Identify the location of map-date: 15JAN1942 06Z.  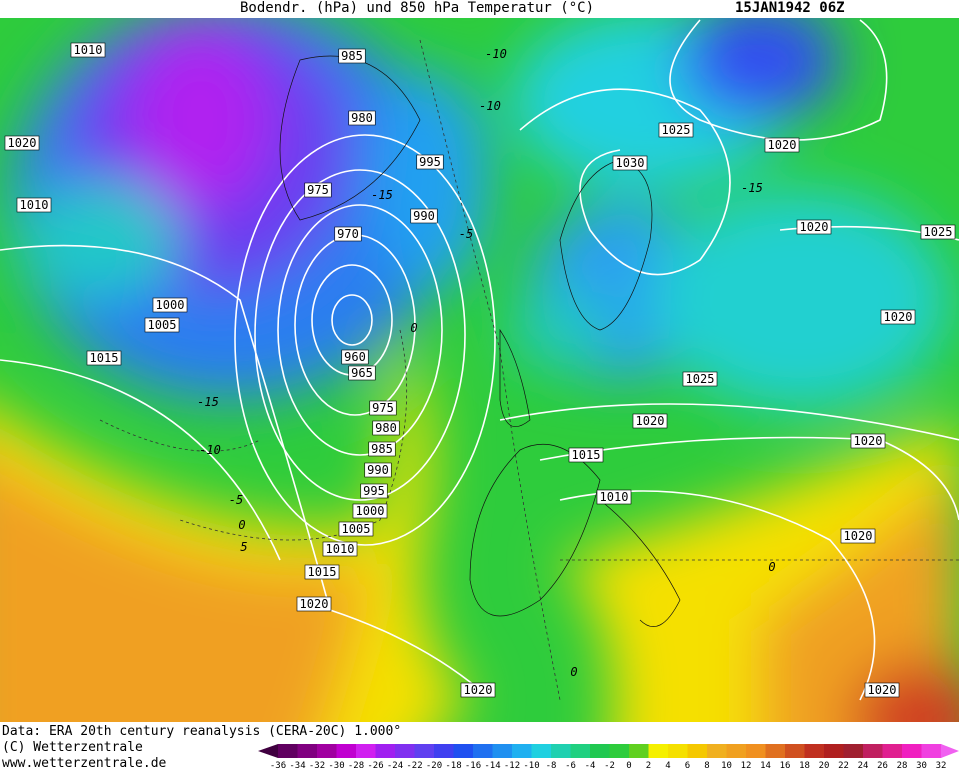
(790, 8).